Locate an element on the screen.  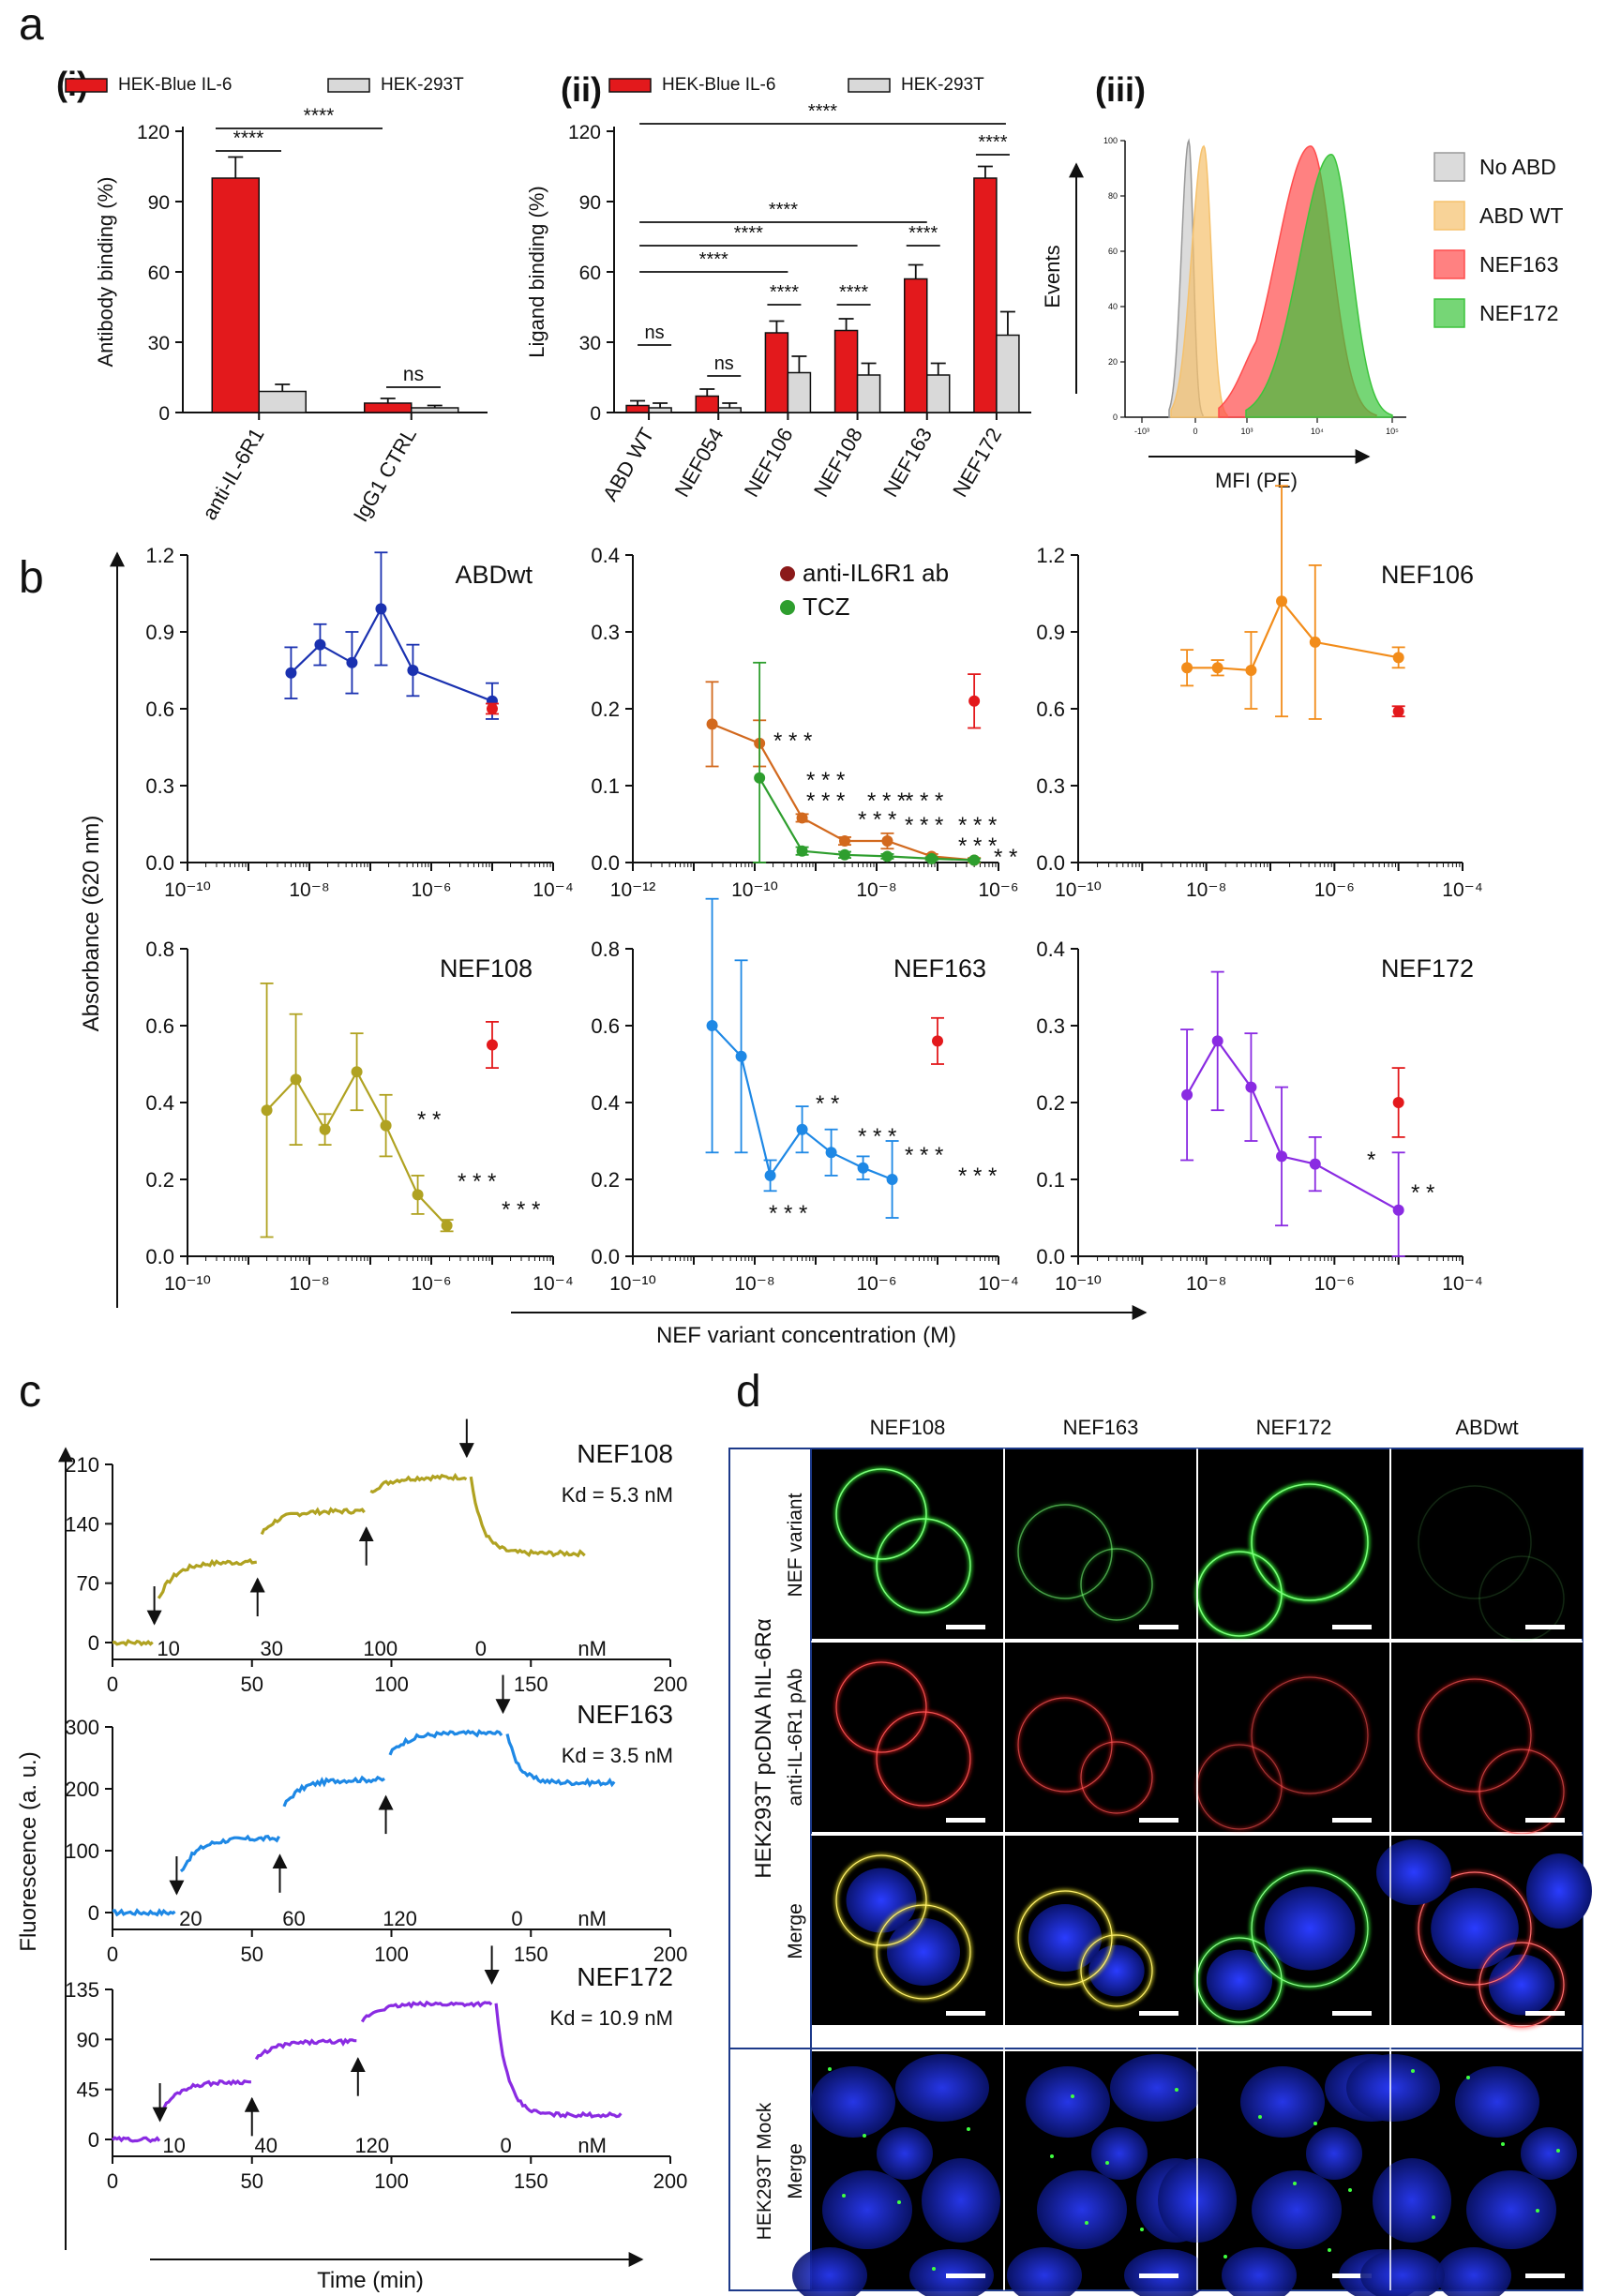
y-tick-label: 20 is located at coordinates (1113, 362).